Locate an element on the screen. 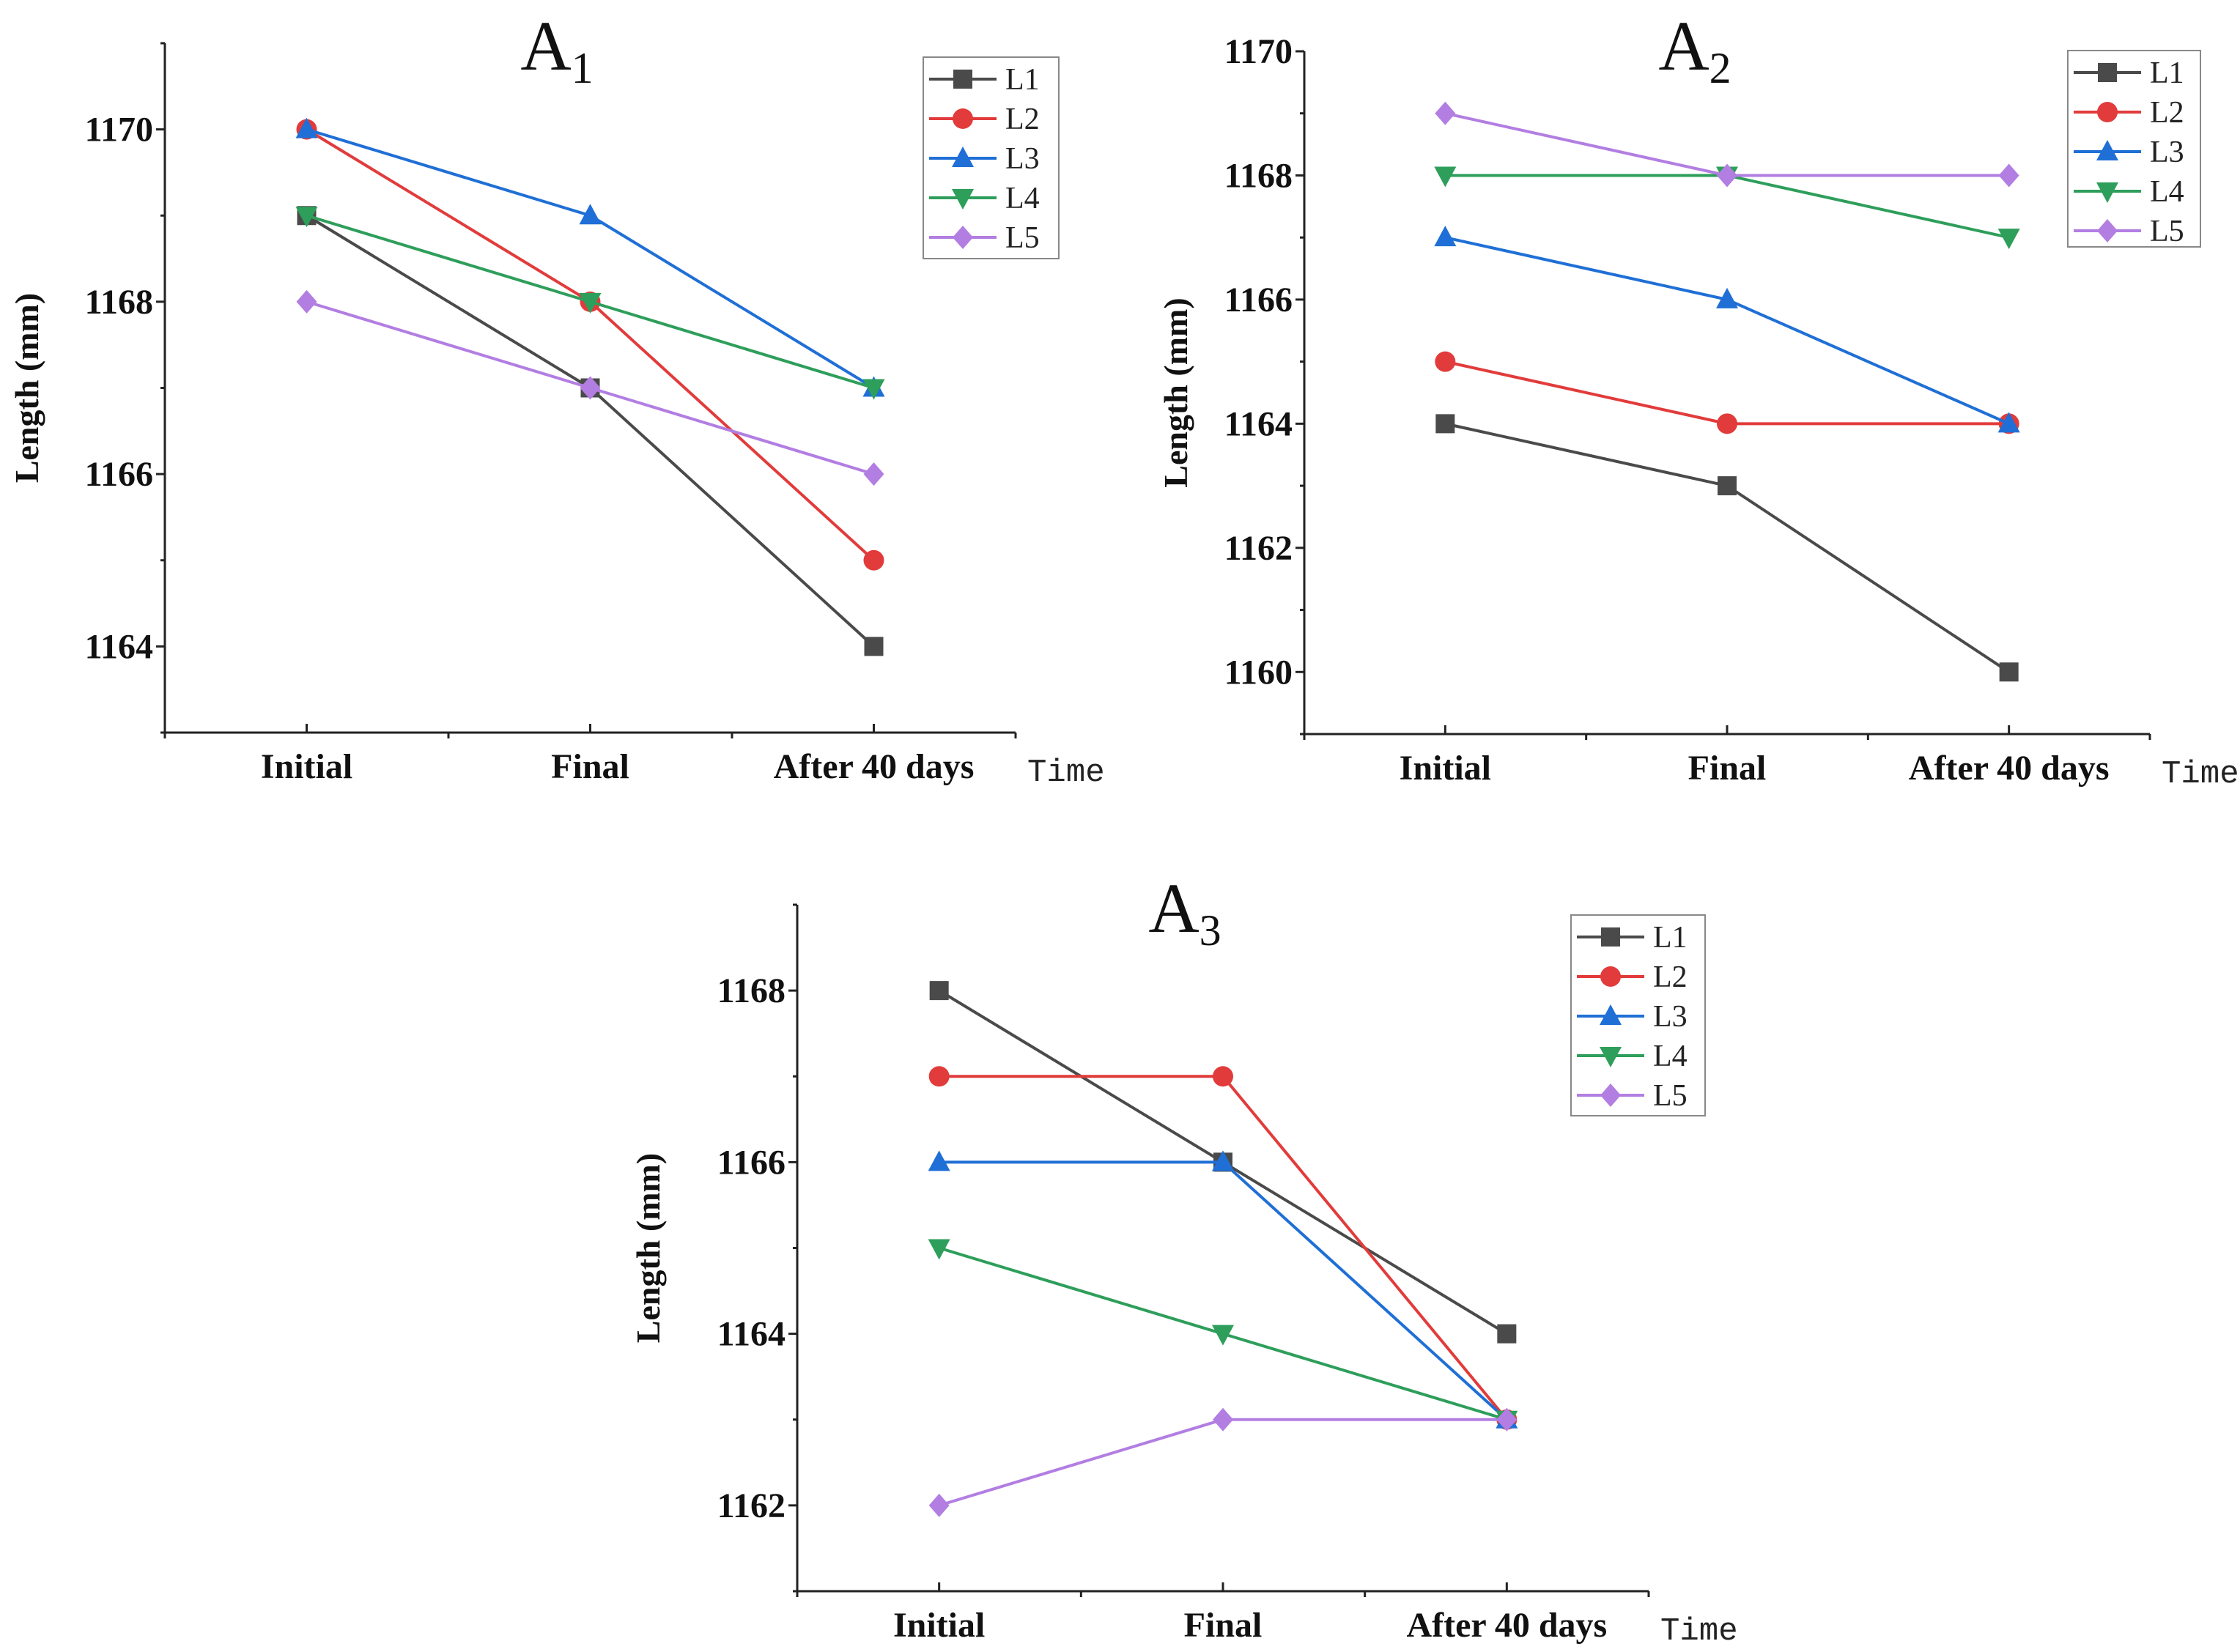  y-tick-label: 1166 is located at coordinates (119, 474).